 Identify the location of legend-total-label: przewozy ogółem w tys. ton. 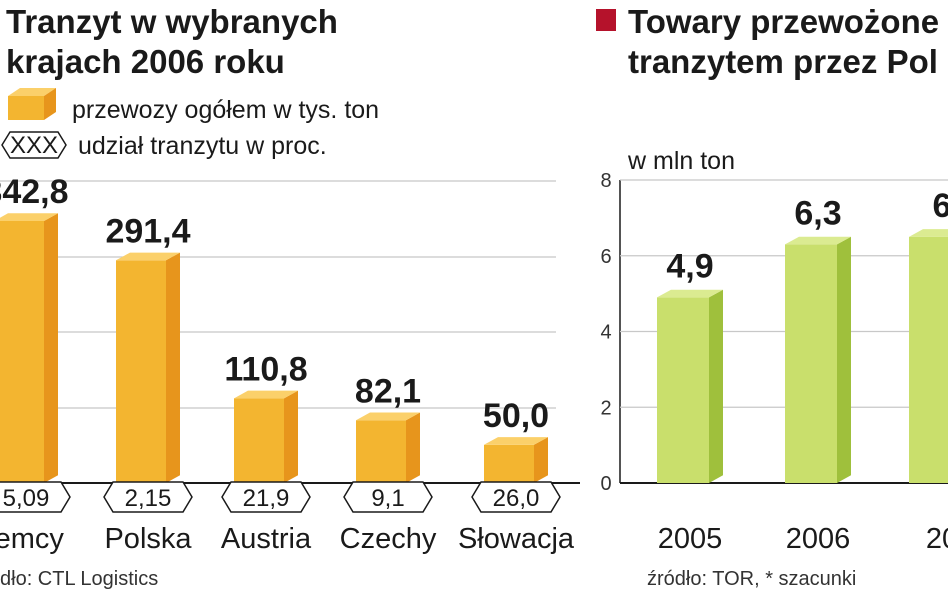
(225, 110).